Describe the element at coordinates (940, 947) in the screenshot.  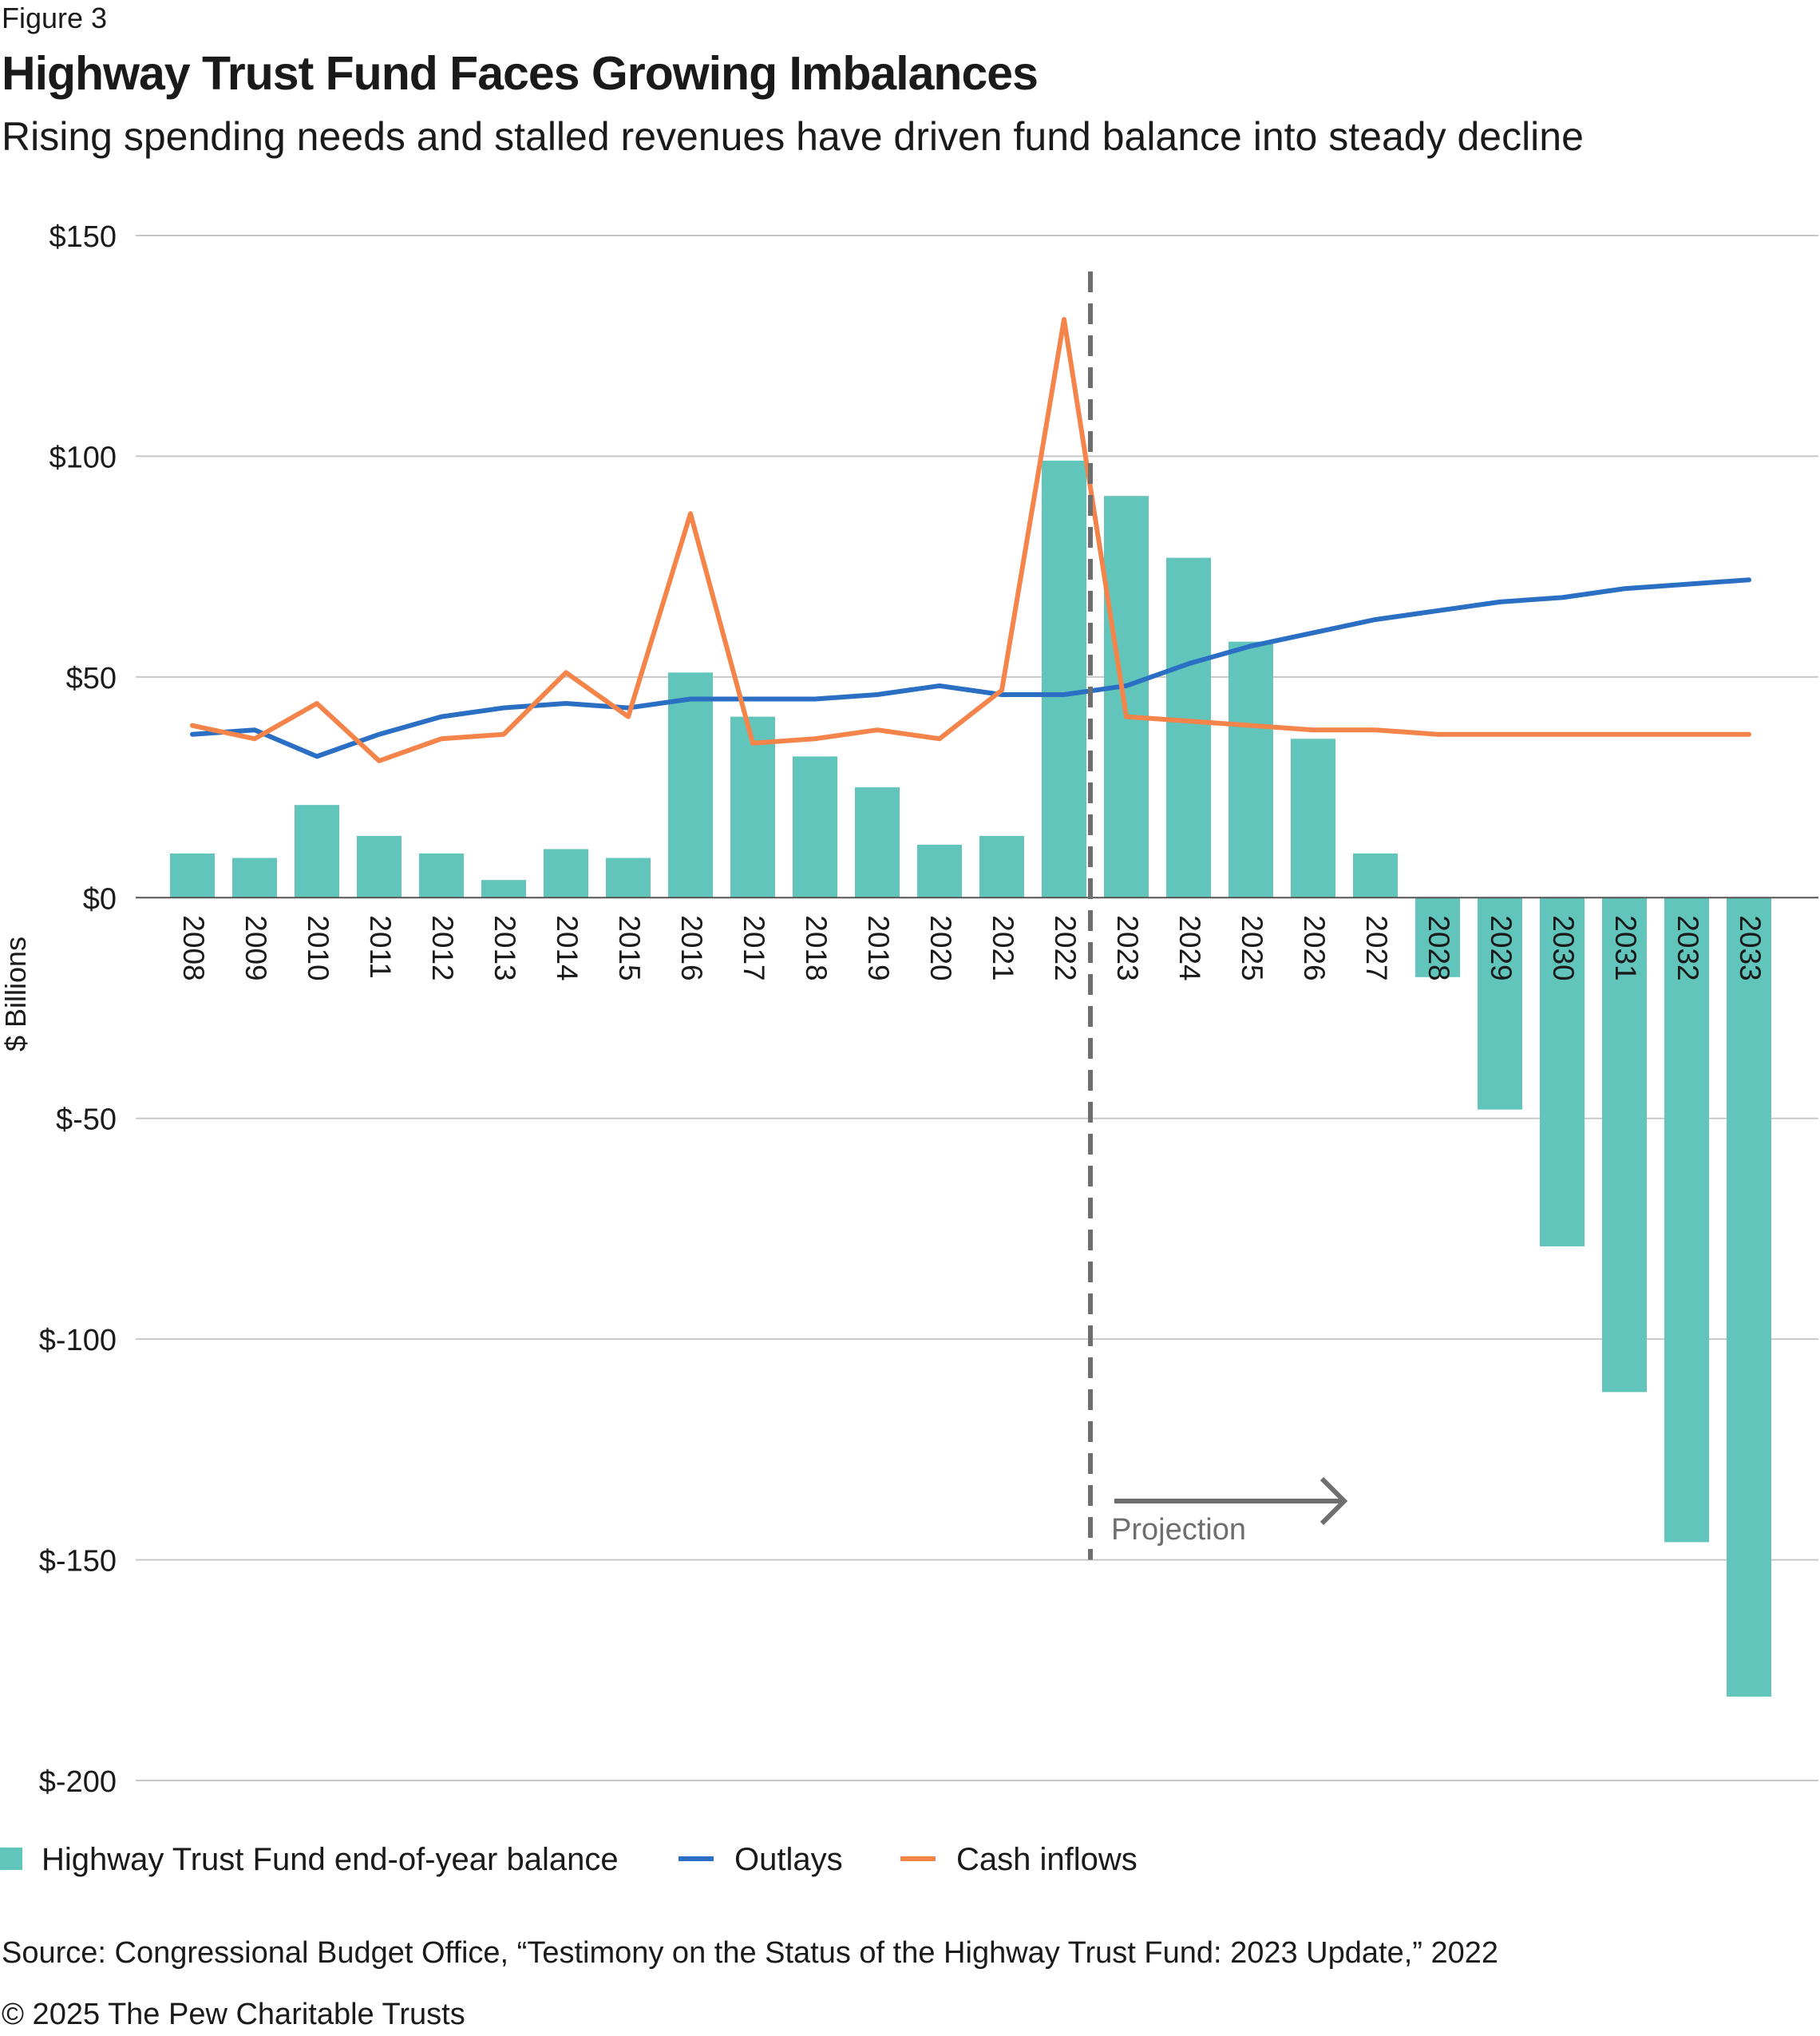
I see `x-tick-label: 2020` at that location.